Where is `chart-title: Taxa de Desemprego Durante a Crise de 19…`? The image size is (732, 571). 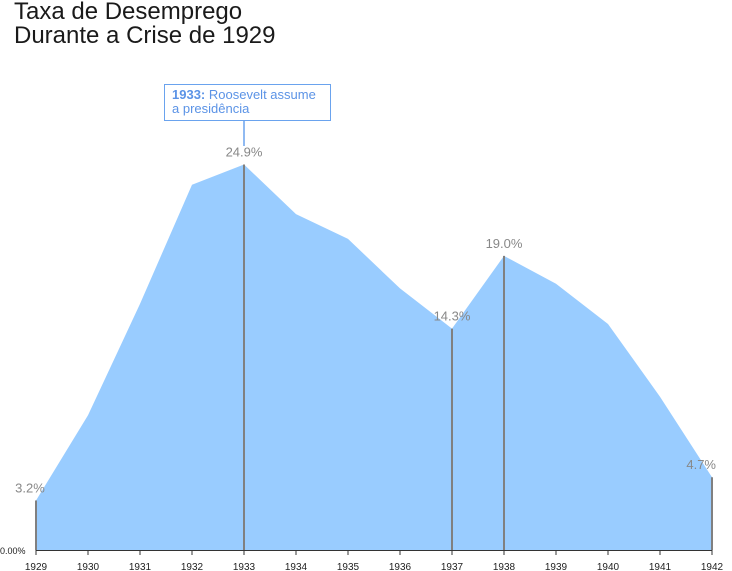 chart-title: Taxa de Desemprego Durante a Crise de 19… is located at coordinates (145, 24).